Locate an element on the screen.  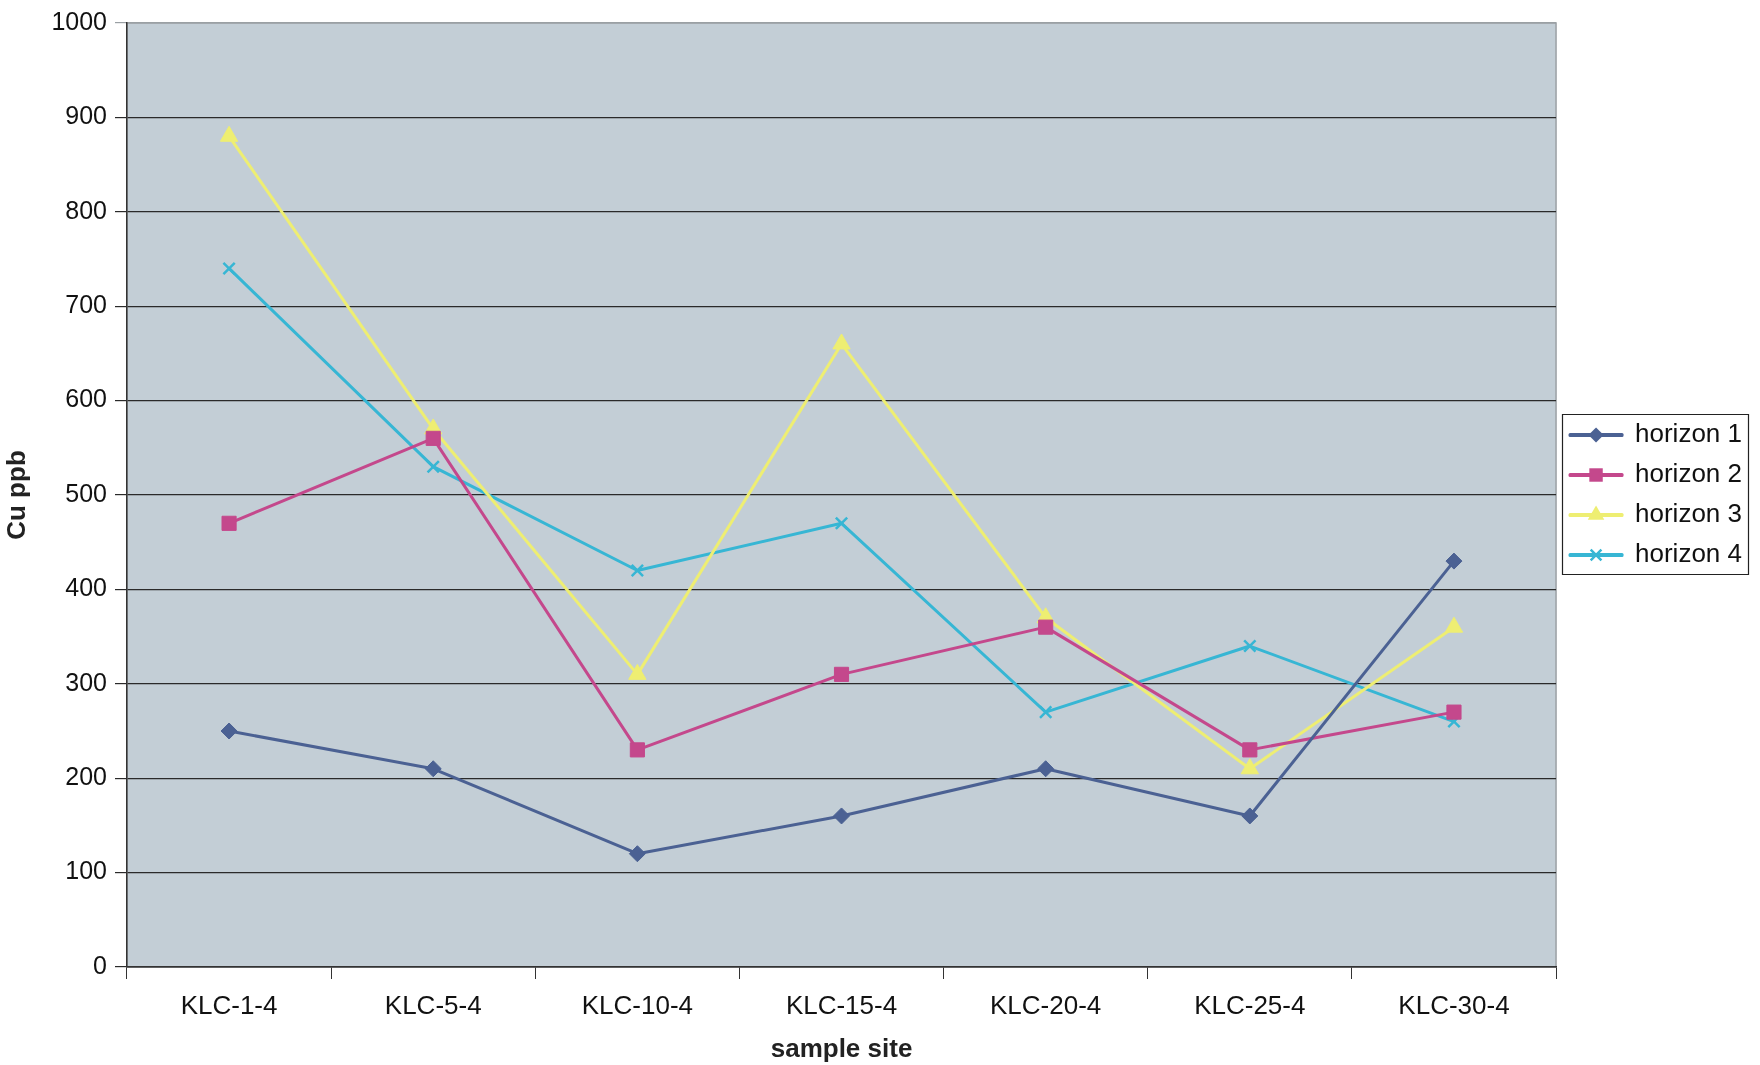
x-tick-label: KLC-25-4 is located at coordinates (1250, 1004).